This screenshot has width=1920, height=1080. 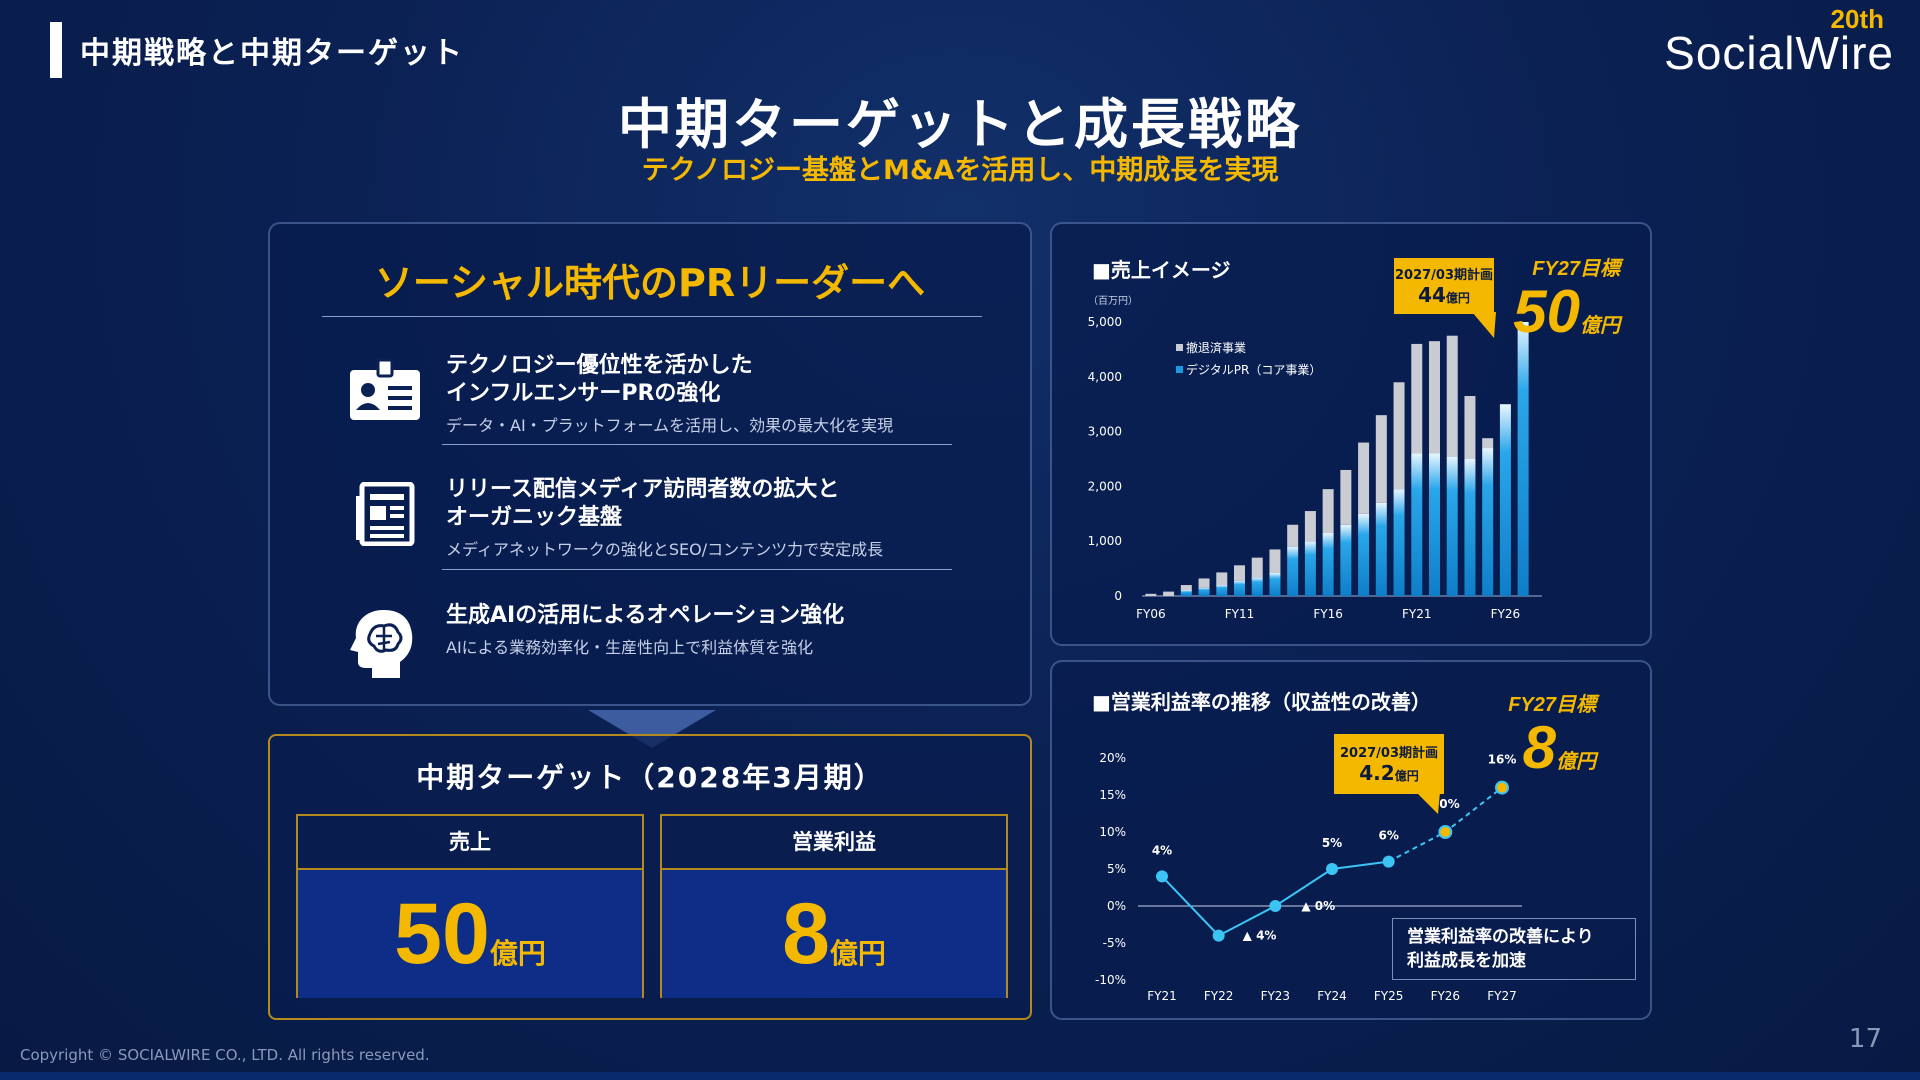 I want to click on y-unit-label: （百万円）, so click(x=1113, y=301).